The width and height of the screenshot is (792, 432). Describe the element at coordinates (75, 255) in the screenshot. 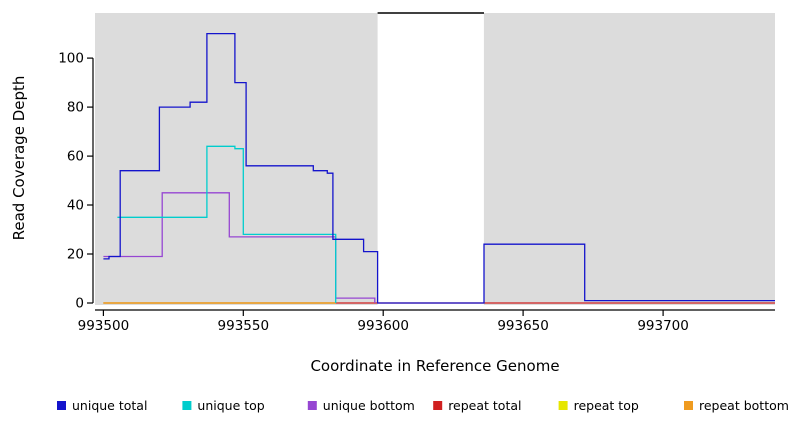

I see `y-tick-label: 20` at that location.